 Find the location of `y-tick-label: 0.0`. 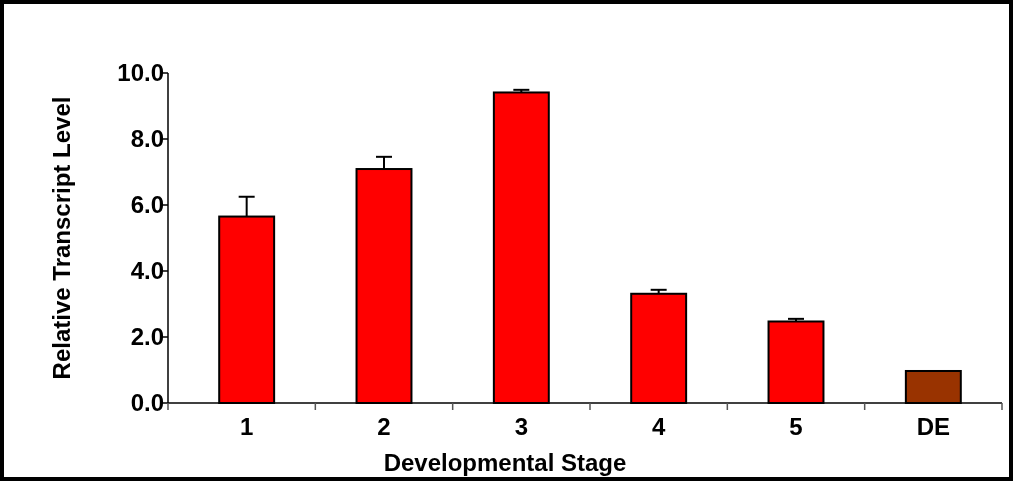

y-tick-label: 0.0 is located at coordinates (147, 403).